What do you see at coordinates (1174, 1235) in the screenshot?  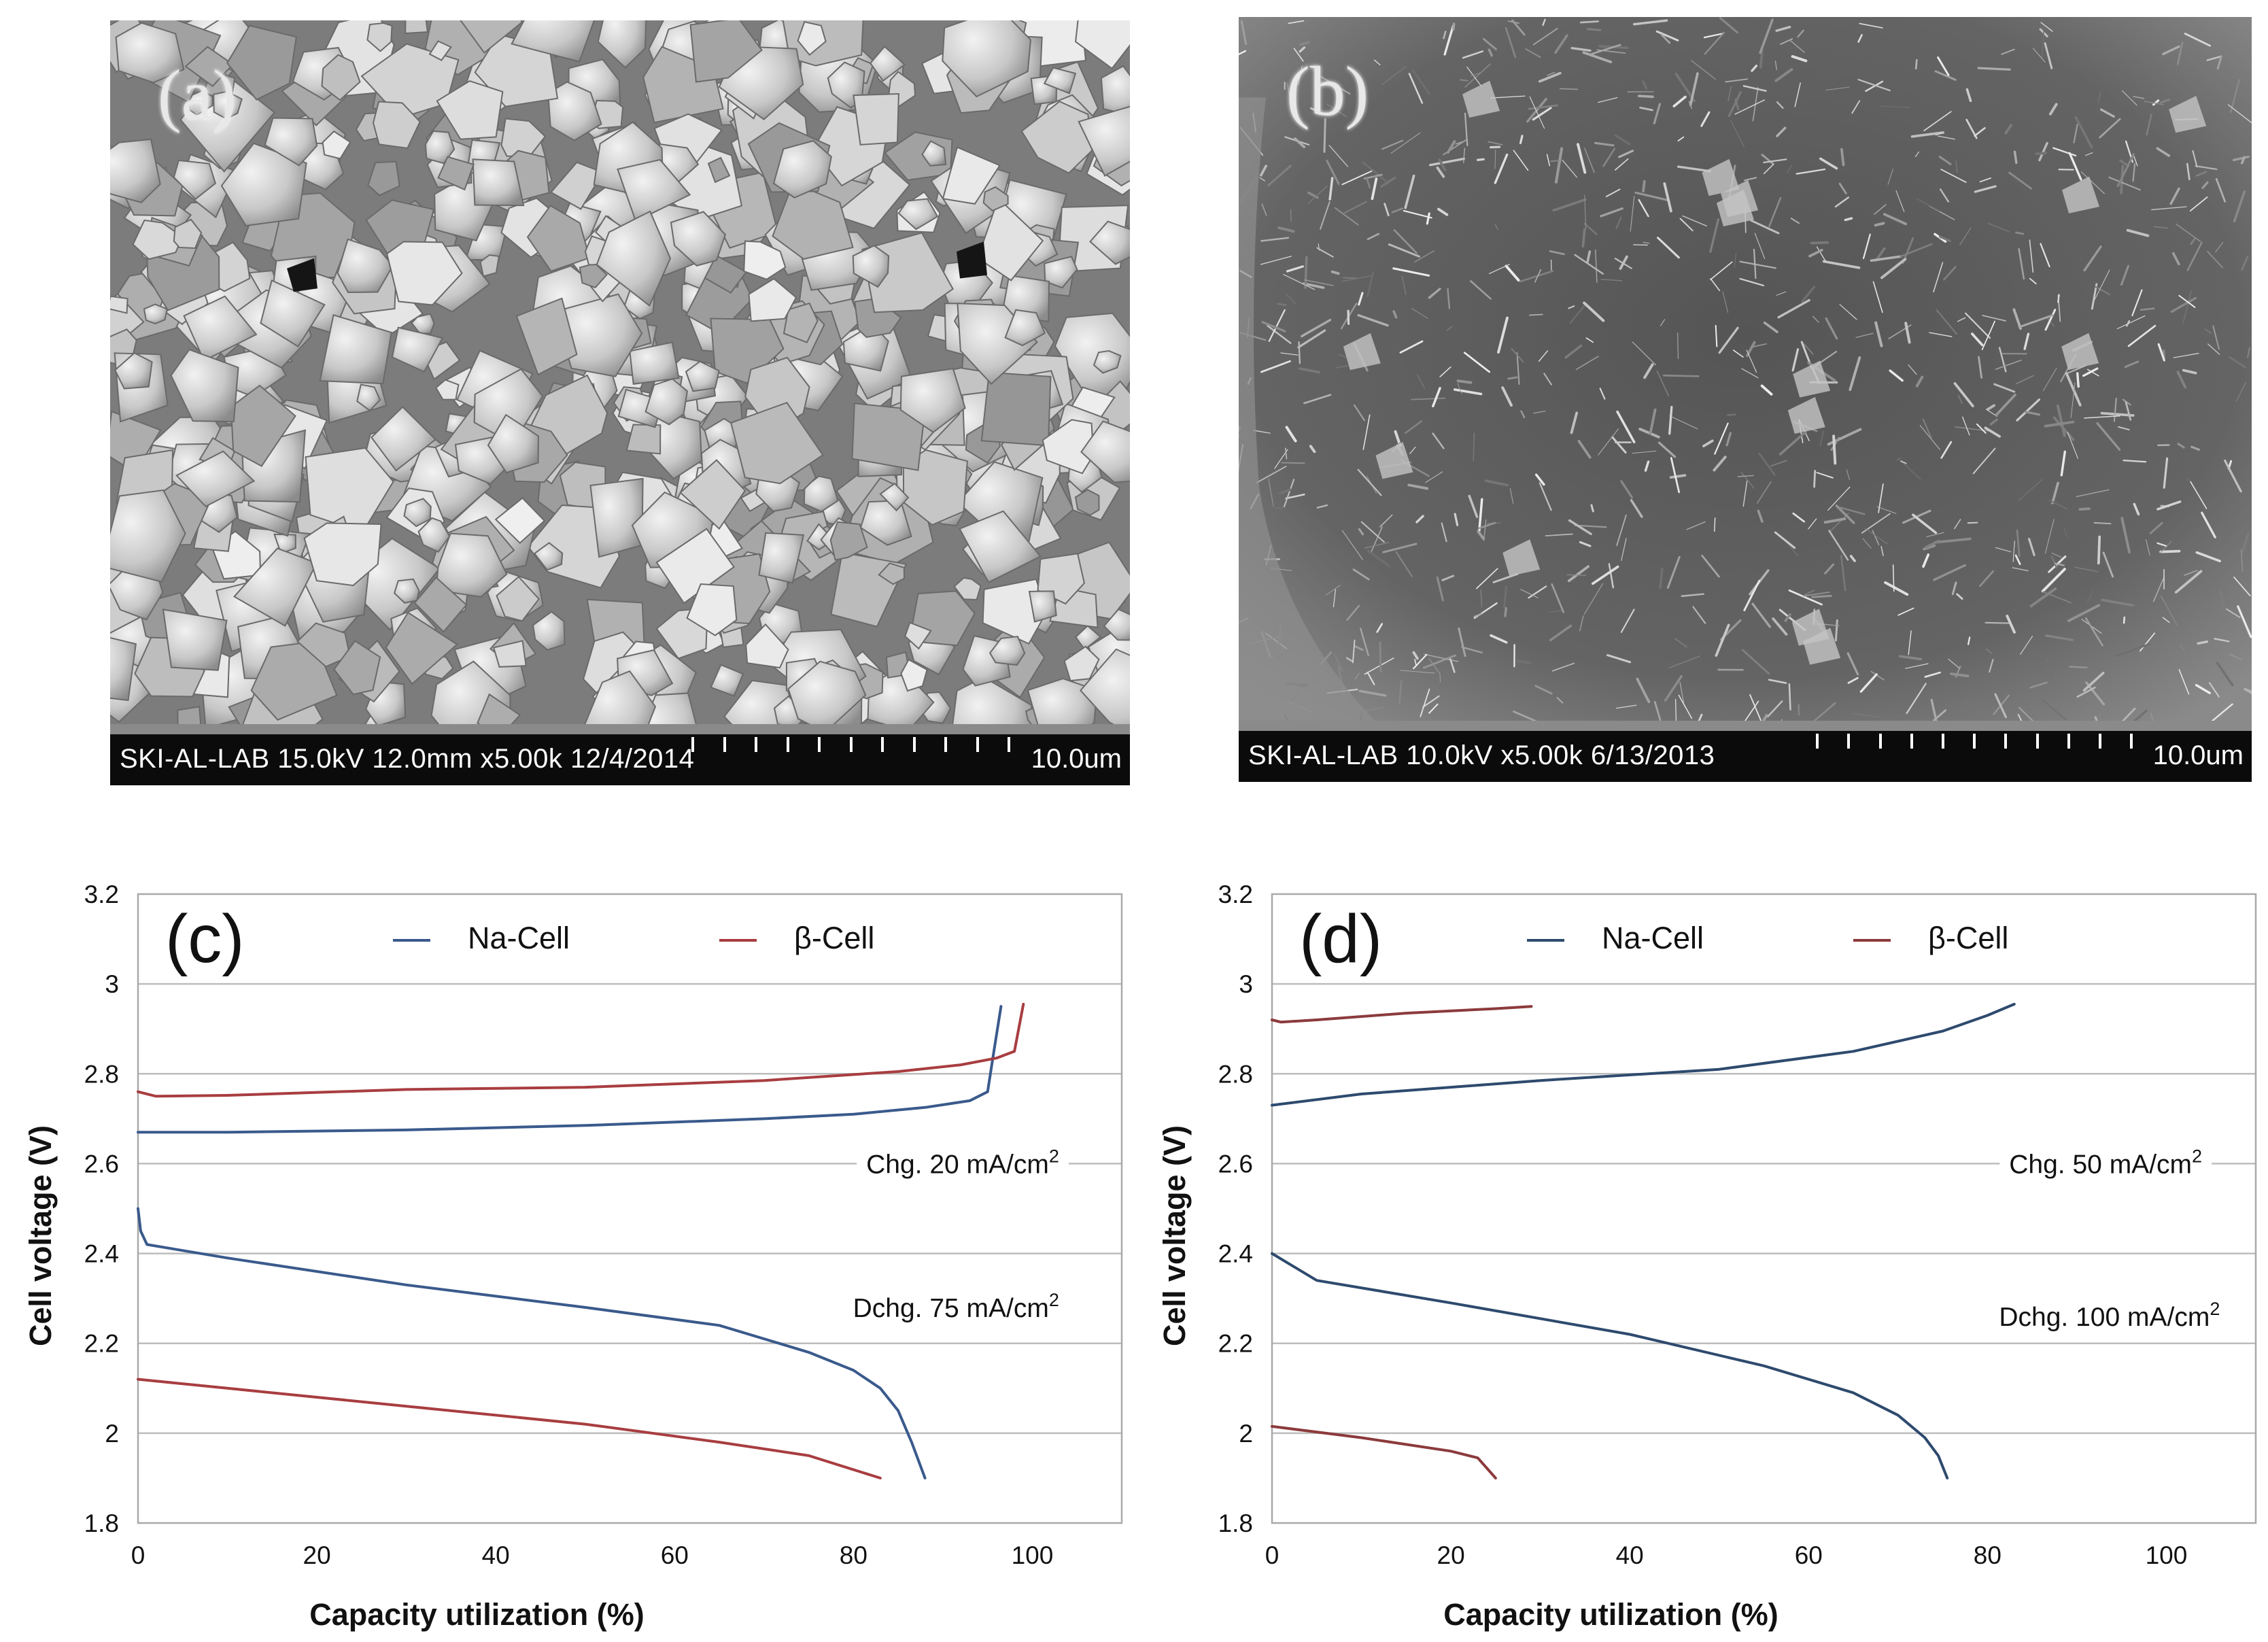 I see `y-axis-title-d: Cell voltage (V)` at bounding box center [1174, 1235].